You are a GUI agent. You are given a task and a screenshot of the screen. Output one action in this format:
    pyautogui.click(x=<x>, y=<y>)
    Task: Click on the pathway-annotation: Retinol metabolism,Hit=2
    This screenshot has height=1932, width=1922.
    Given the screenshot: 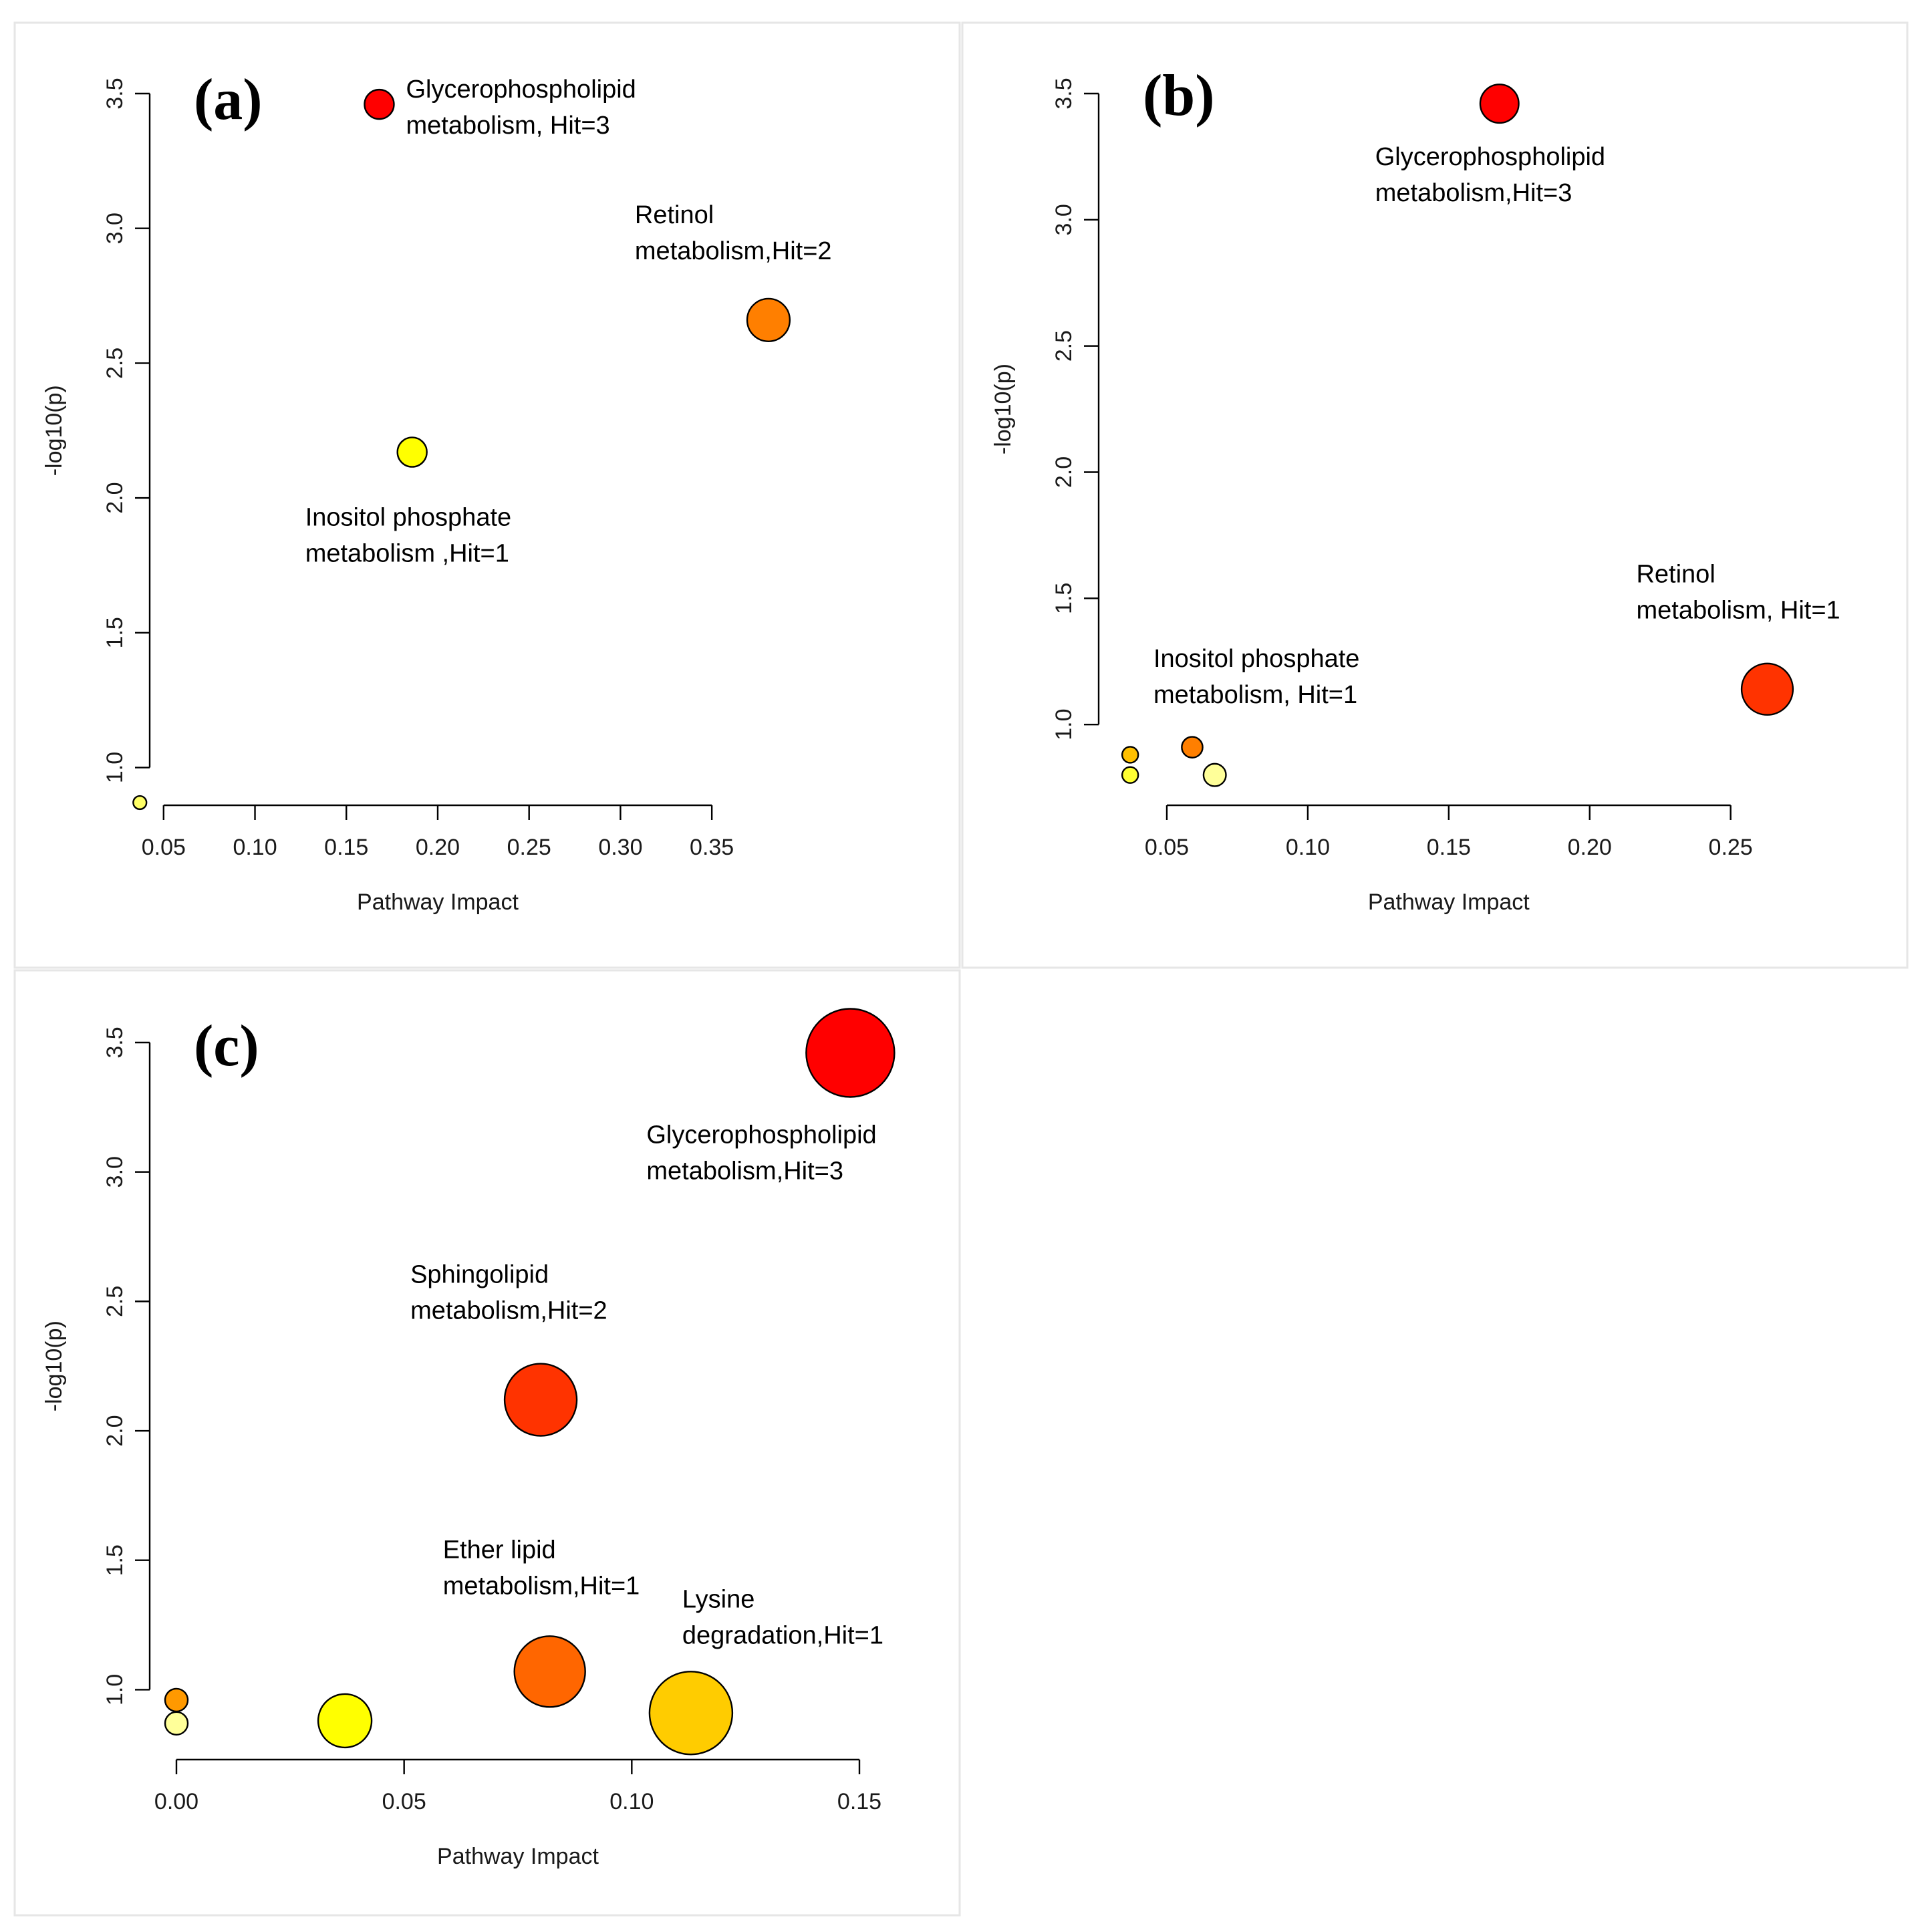 What is the action you would take?
    pyautogui.click(x=733, y=233)
    